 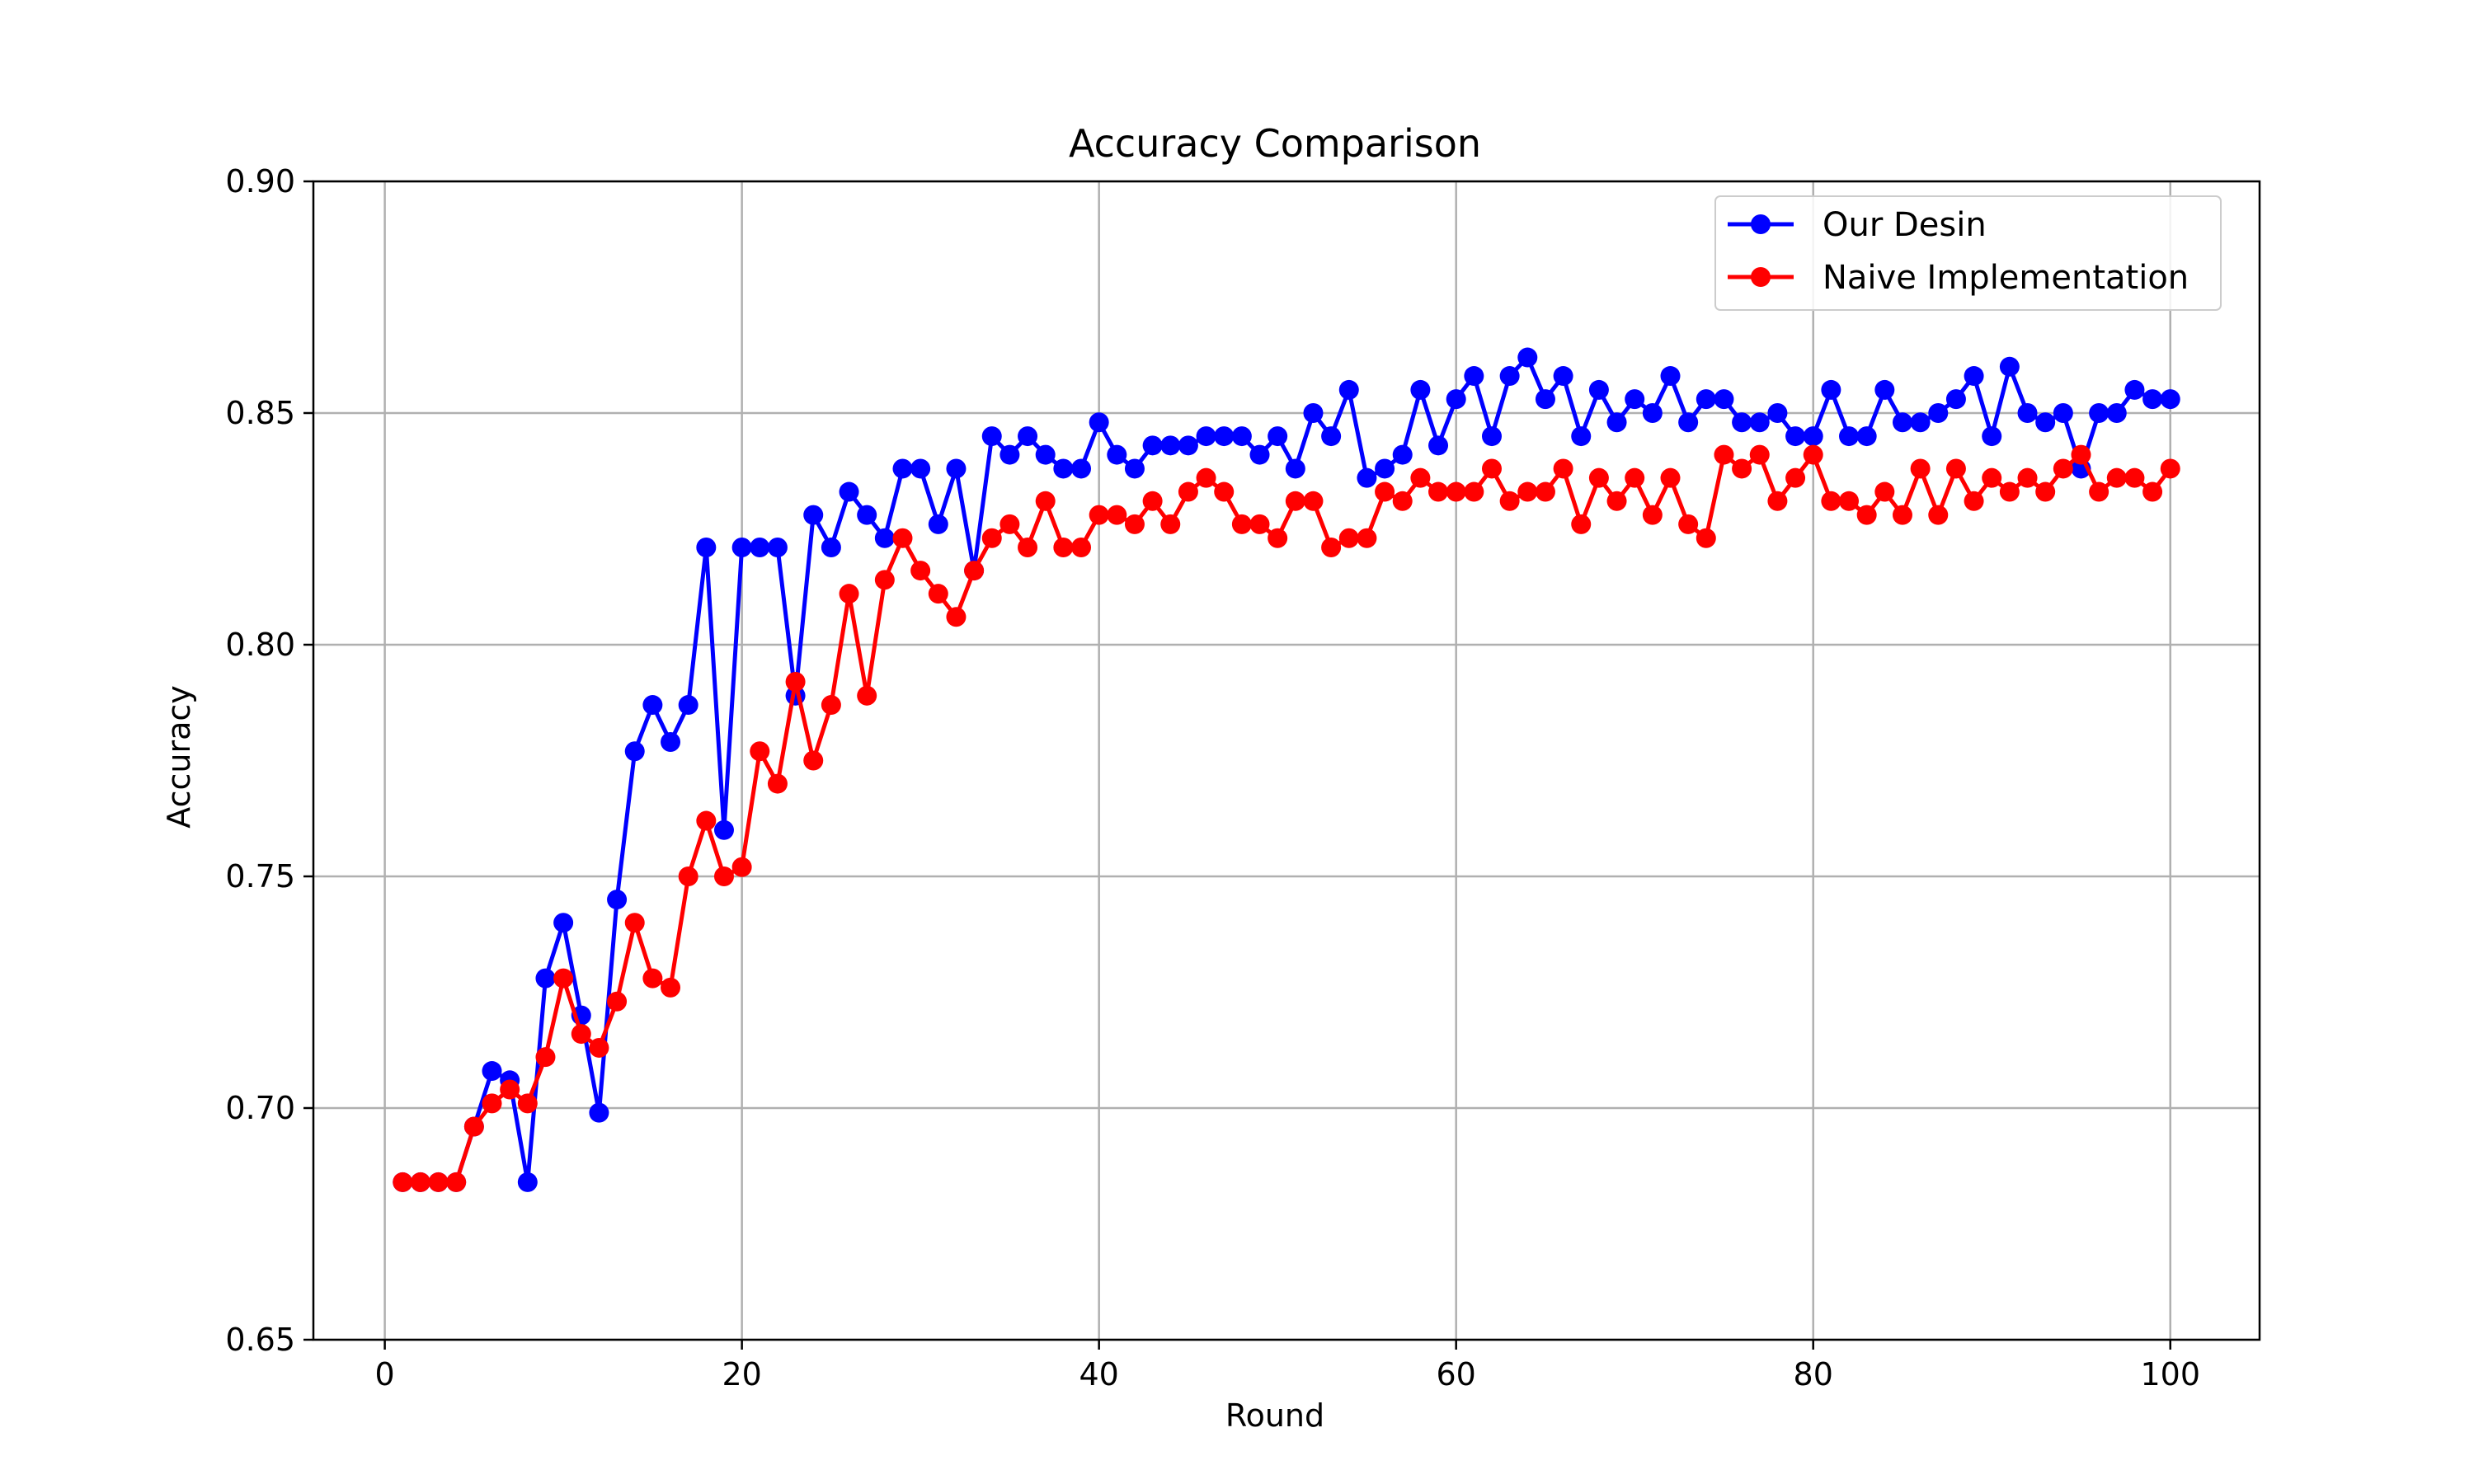 What do you see at coordinates (260, 413) in the screenshot?
I see `y-tick-label: 0.85` at bounding box center [260, 413].